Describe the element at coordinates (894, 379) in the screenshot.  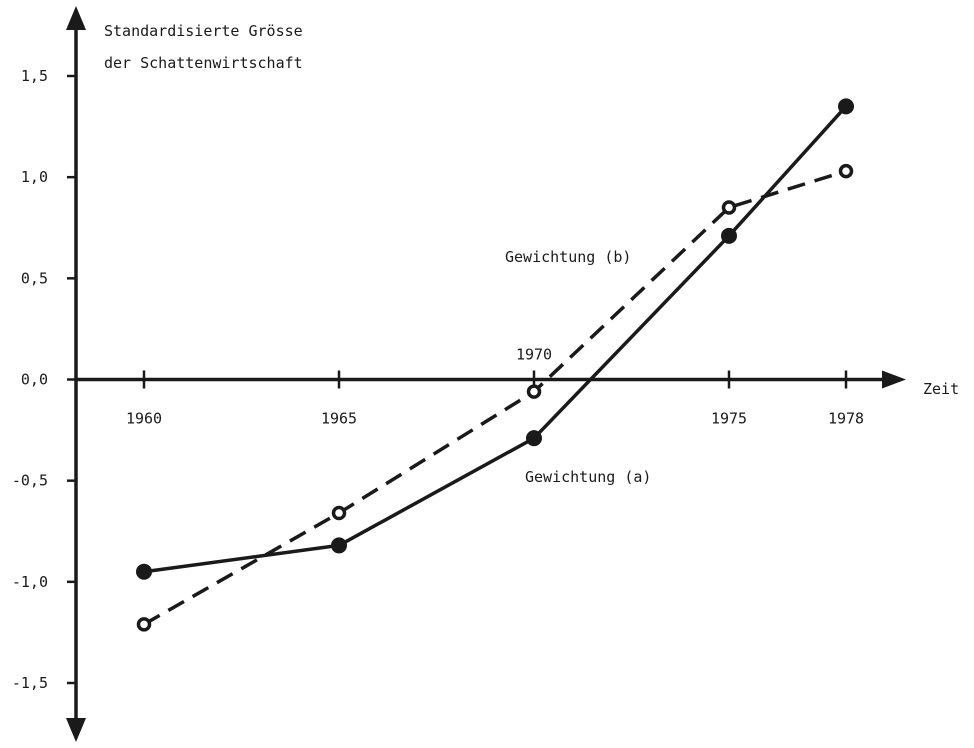
I see `x-axis-arrow` at that location.